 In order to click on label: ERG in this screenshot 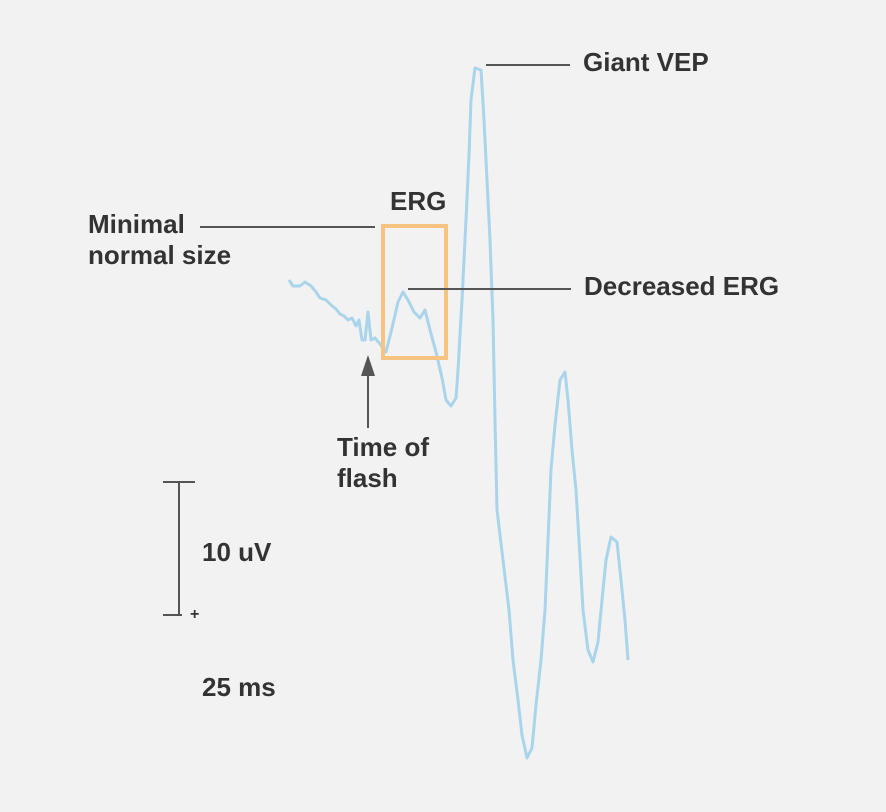, I will do `click(418, 201)`.